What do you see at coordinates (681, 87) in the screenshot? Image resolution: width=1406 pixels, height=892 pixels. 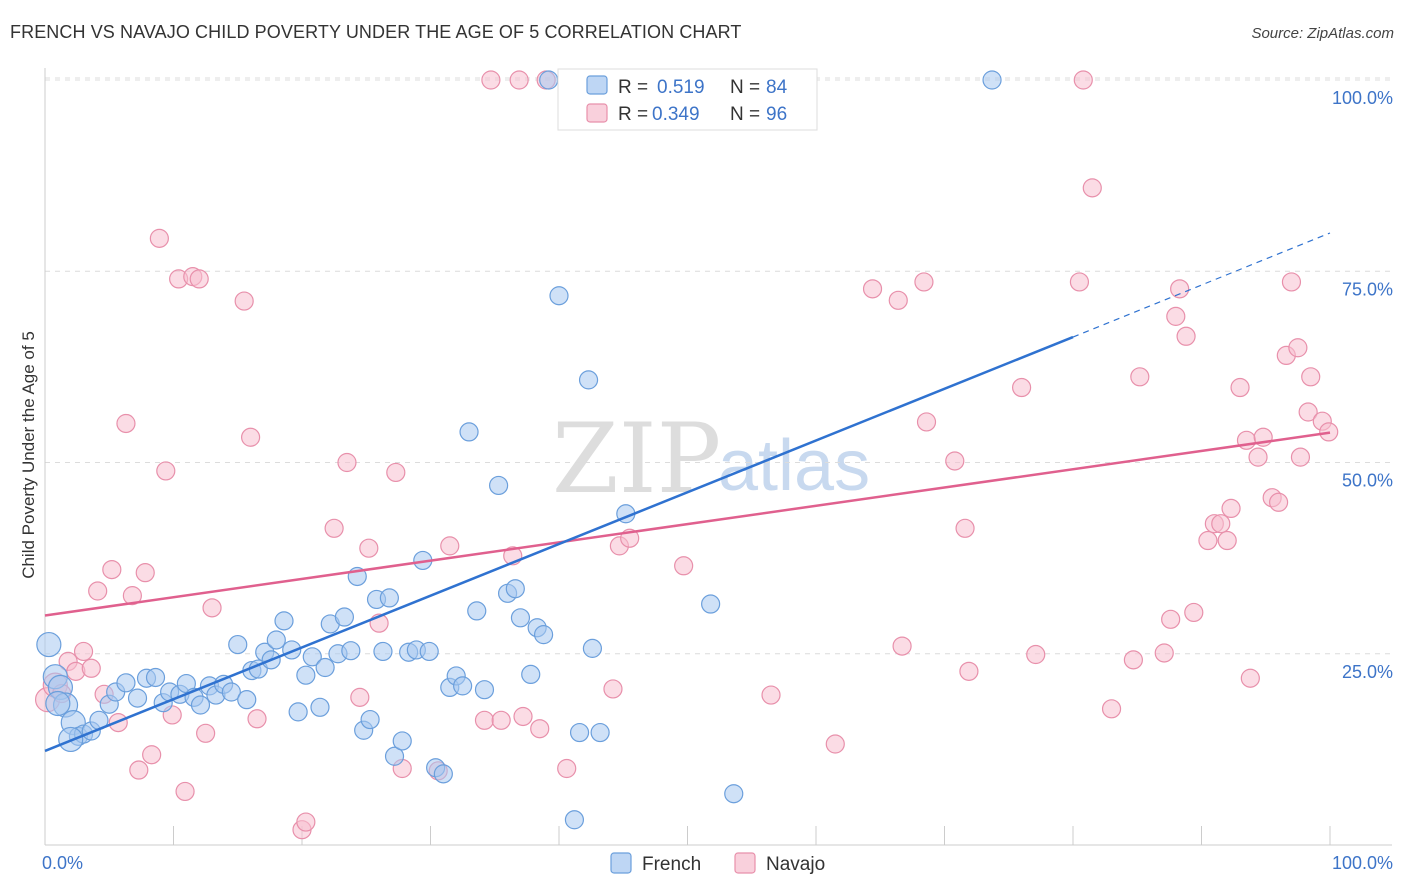 I see `legend-french-r-value: 0.519` at bounding box center [681, 87].